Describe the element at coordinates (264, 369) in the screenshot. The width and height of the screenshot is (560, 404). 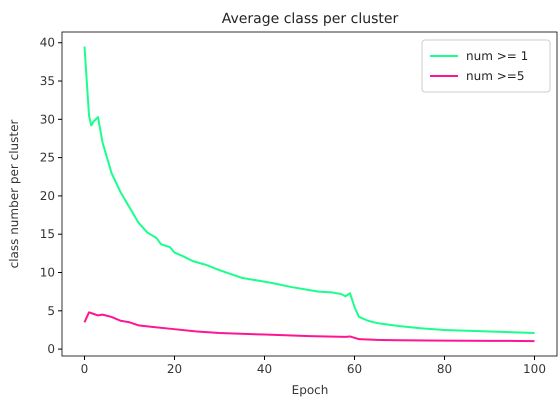
I see `x-tick-label: 40` at that location.